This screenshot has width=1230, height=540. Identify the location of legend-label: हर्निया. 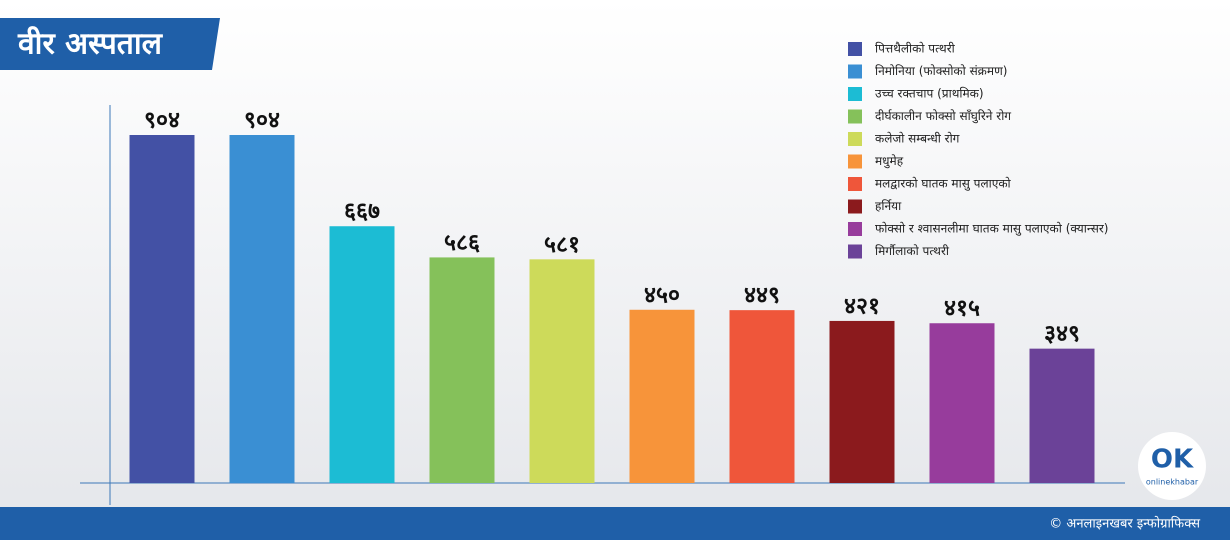
(888, 206).